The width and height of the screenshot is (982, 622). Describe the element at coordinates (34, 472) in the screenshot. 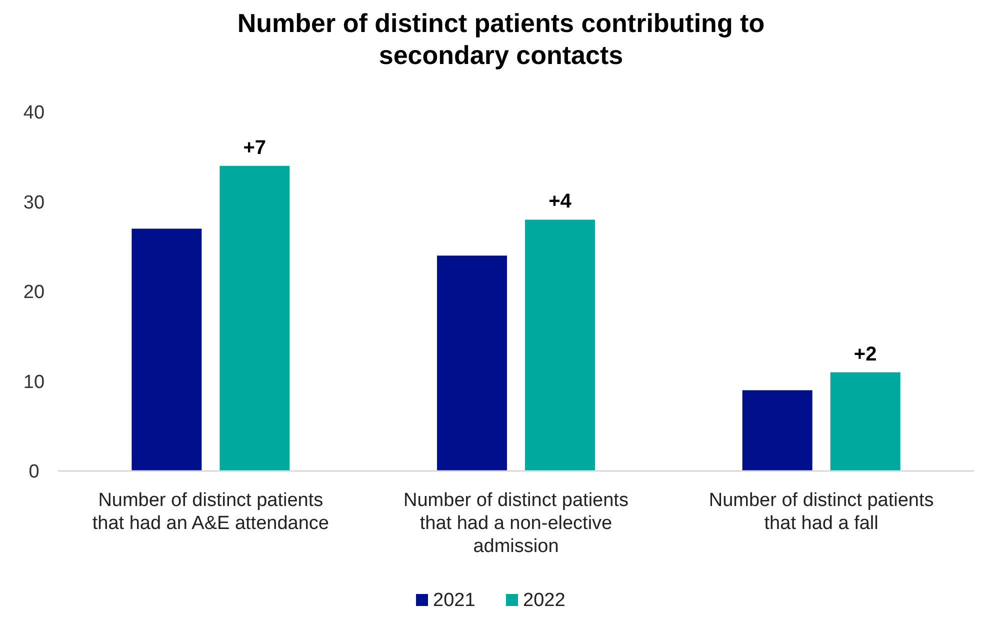

I see `y-tick-label: 0` at that location.